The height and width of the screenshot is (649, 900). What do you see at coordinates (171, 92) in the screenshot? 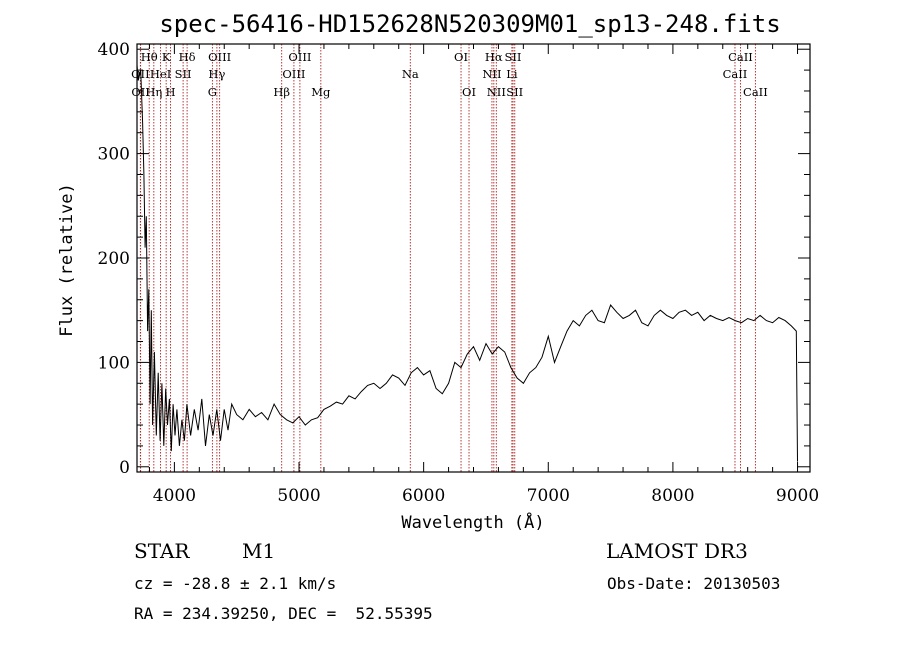
I see `spectral-line-label: H` at bounding box center [171, 92].